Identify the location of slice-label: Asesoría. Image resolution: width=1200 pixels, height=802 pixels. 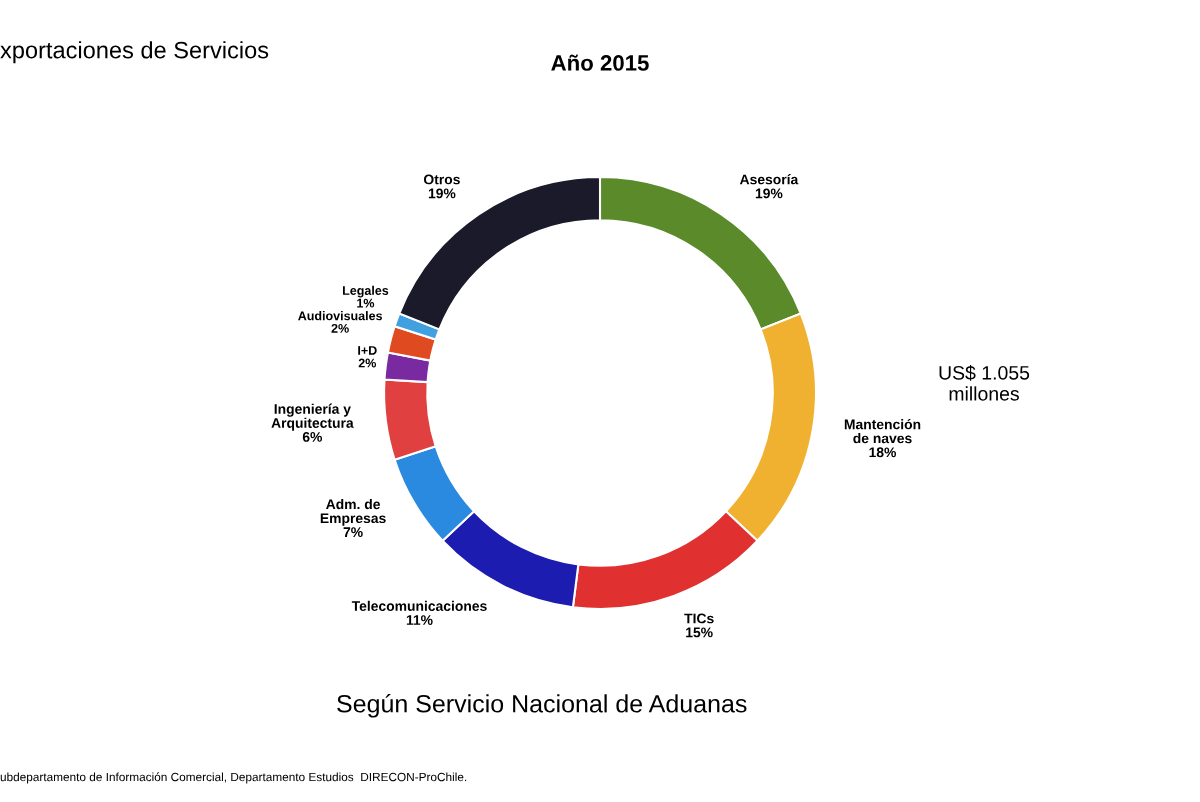
(769, 179).